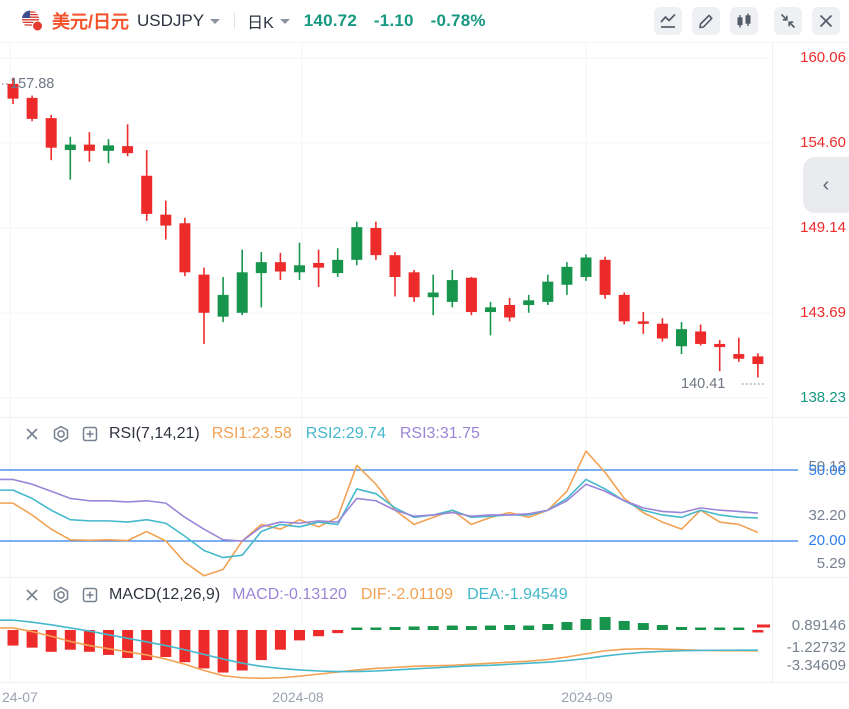 The width and height of the screenshot is (849, 709). What do you see at coordinates (823, 397) in the screenshot?
I see `price-axis-label: 138.23` at bounding box center [823, 397].